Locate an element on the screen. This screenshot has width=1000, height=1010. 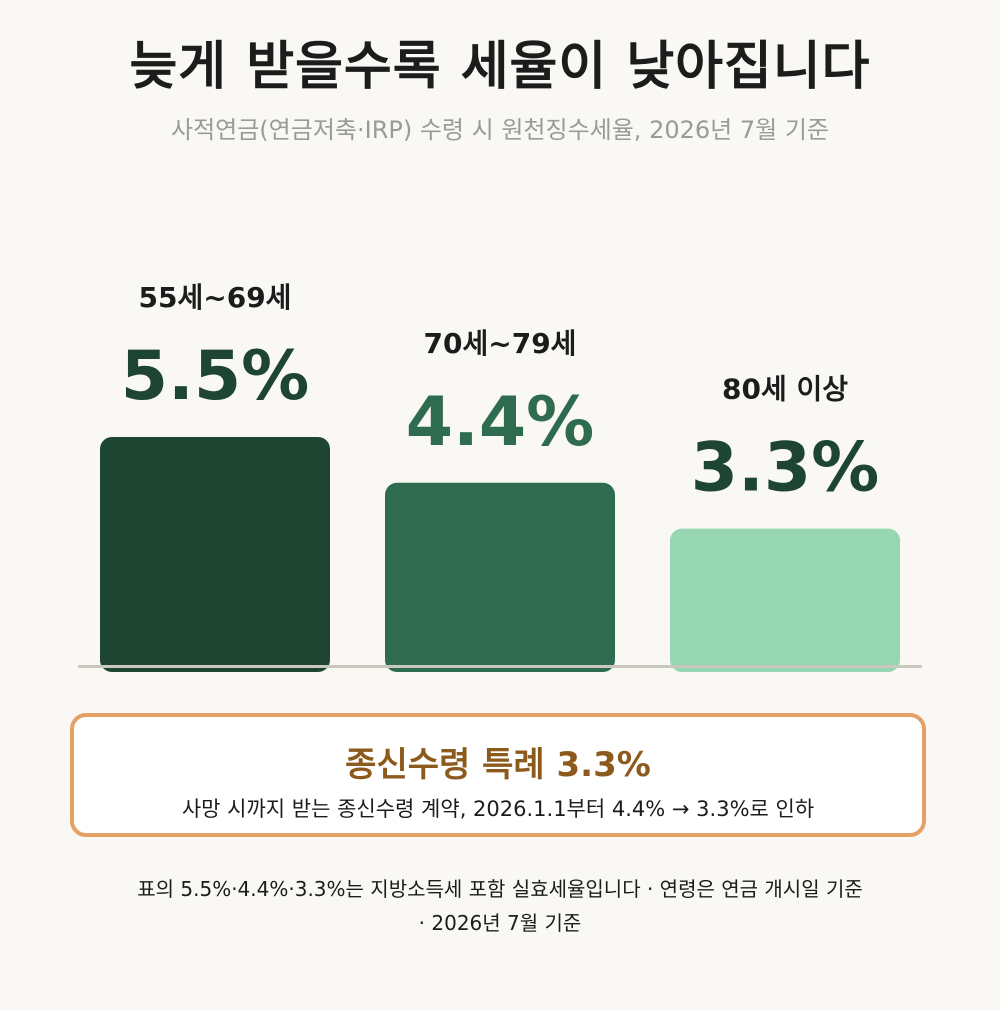
footnote-line-2: · 2026년 7월 기준 is located at coordinates (500, 923).